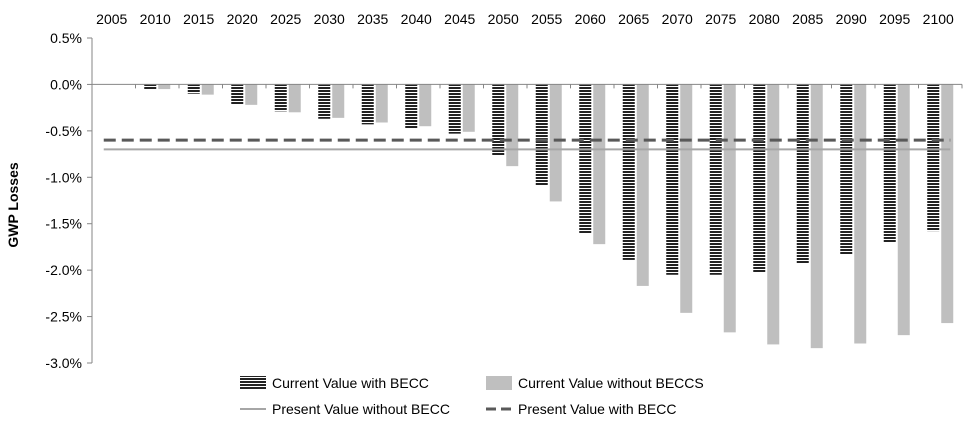 The height and width of the screenshot is (429, 969). I want to click on y-tick-label: -2.0%, so click(63, 270).